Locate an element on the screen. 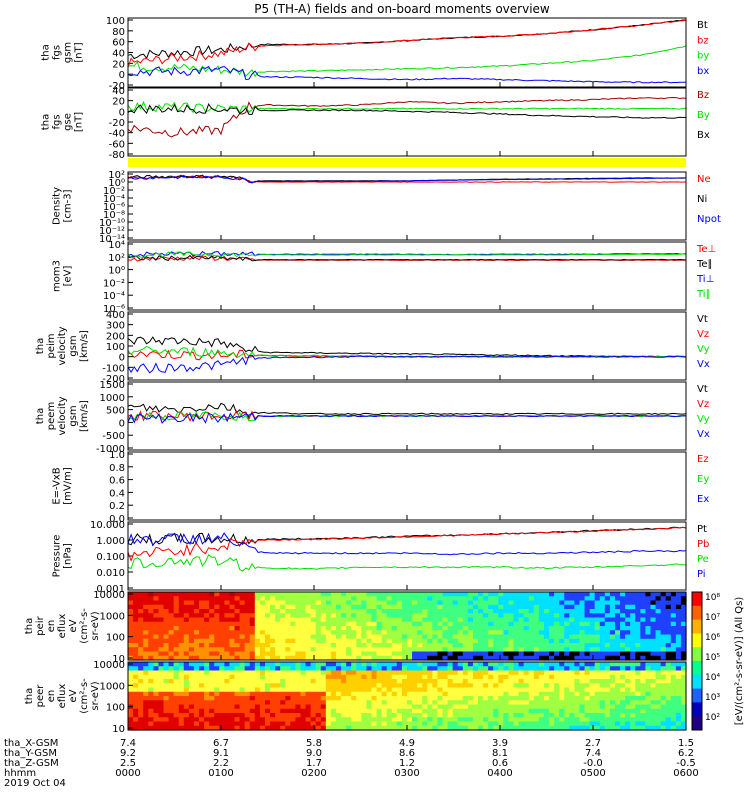 Image resolution: width=750 pixels, height=800 pixels. y-axis-label-line: E=-VxB is located at coordinates (57, 485).